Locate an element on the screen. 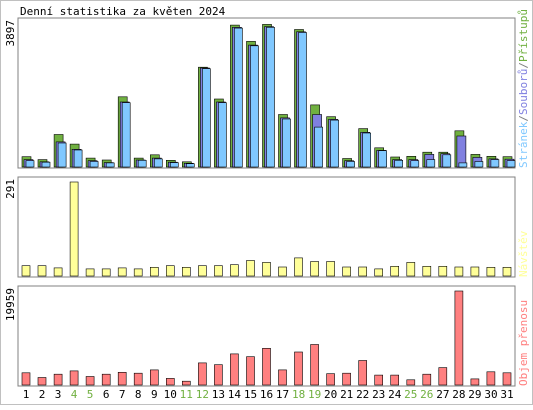  x-tick-label: 7 is located at coordinates (122, 394).